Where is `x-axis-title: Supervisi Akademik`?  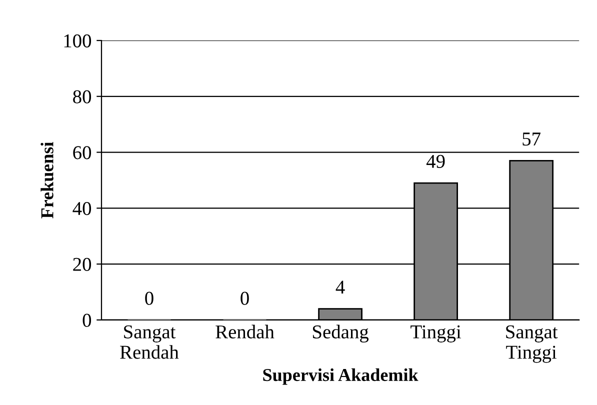
x-axis-title: Supervisi Akademik is located at coordinates (340, 376).